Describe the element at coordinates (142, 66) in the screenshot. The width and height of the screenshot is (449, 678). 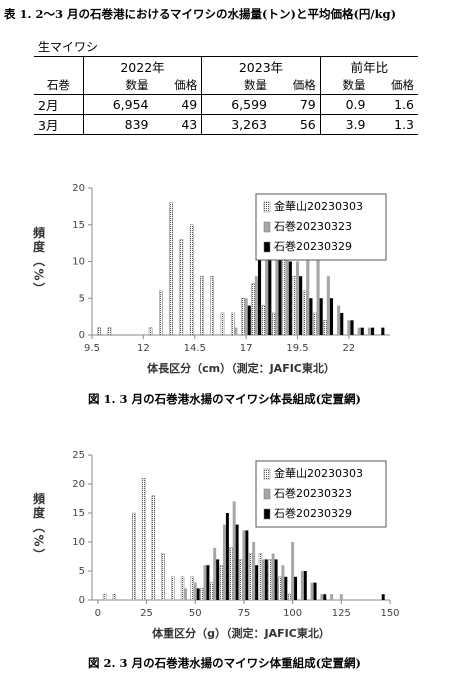
I see `header-group: 2022年` at that location.